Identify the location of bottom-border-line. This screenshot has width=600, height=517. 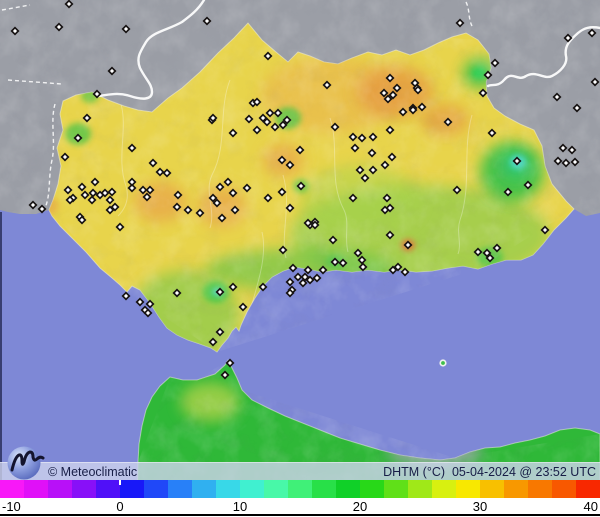
(300, 515).